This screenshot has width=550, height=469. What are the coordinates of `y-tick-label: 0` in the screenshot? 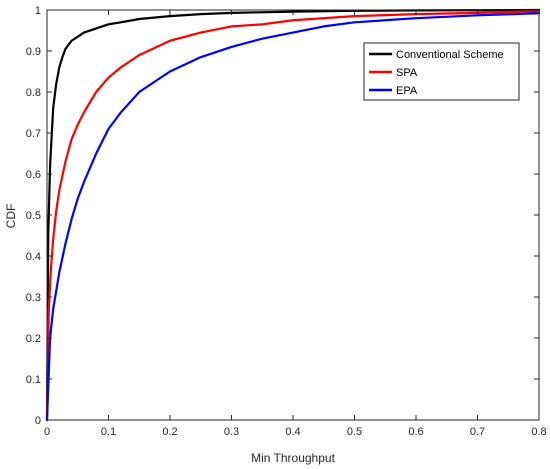 It's located at (38, 421).